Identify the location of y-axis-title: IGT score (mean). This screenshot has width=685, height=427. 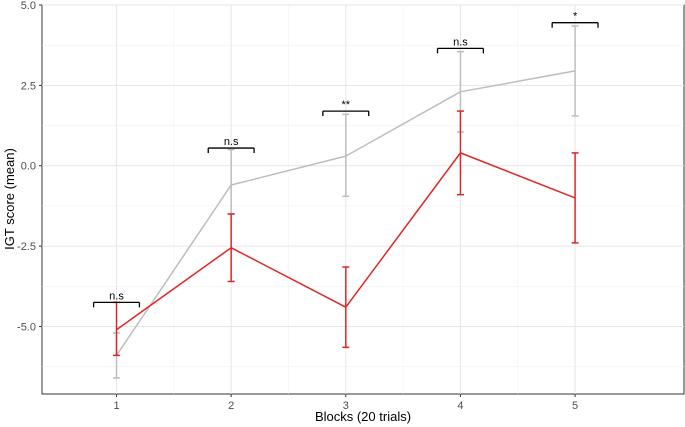
(9, 199).